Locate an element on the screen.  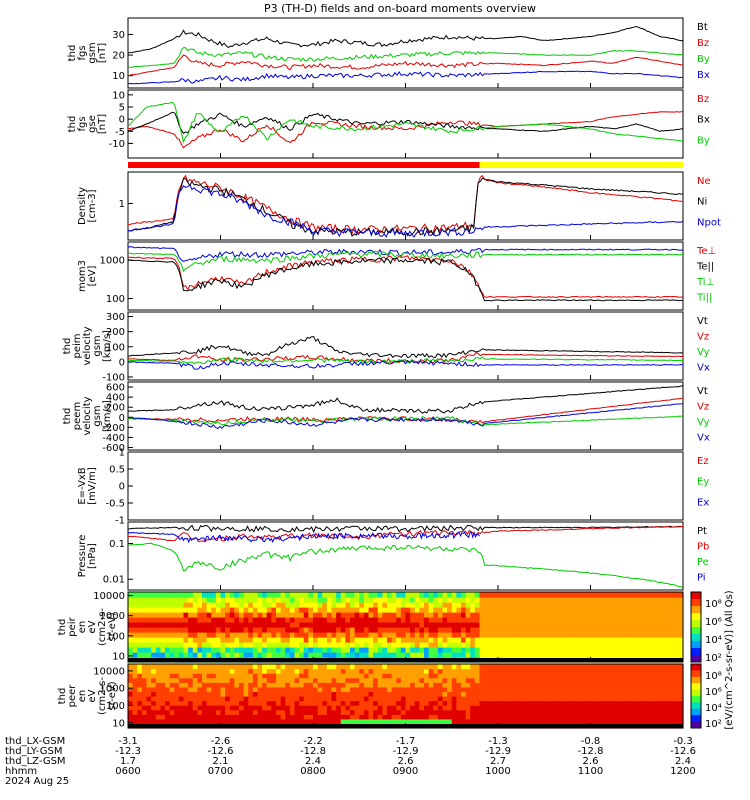
colorbar-tick-label: 10⁸ is located at coordinates (713, 604).